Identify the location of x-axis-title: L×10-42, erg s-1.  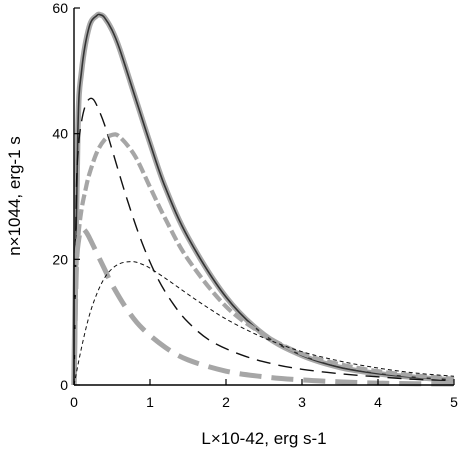
(263, 438).